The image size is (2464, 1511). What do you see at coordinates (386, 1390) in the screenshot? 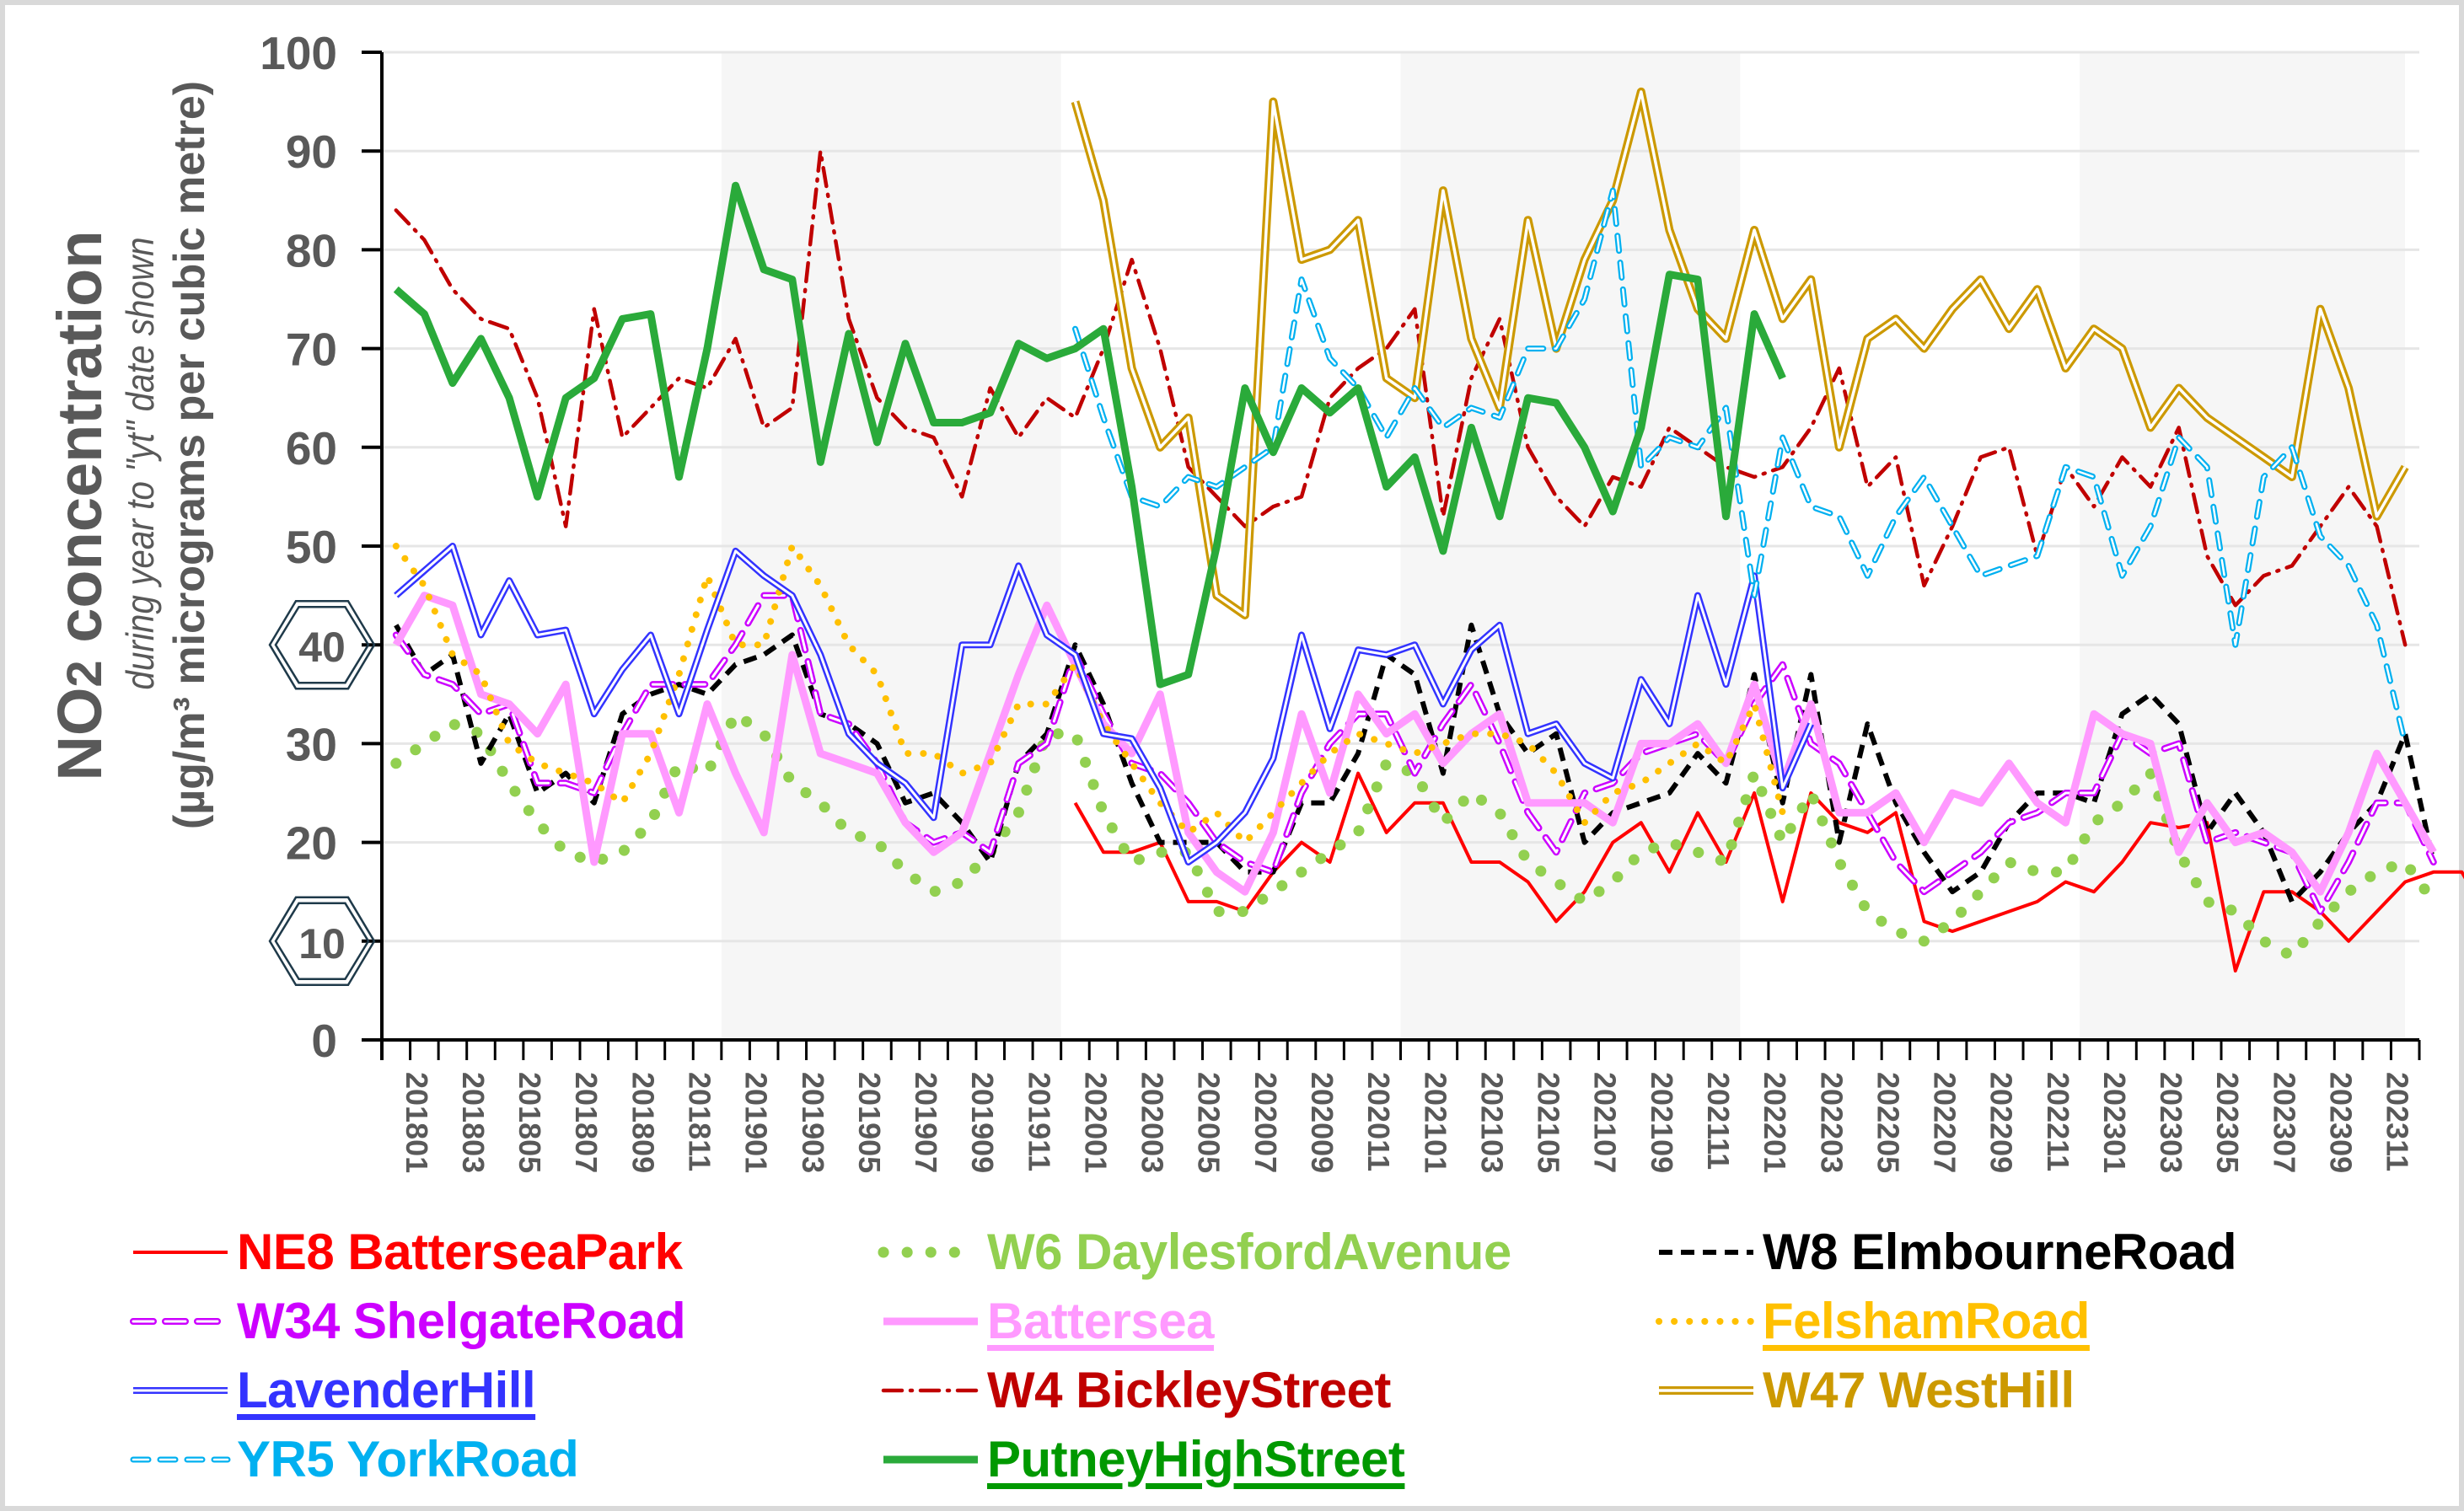
I see `legend-label: LavenderHill` at bounding box center [386, 1390].